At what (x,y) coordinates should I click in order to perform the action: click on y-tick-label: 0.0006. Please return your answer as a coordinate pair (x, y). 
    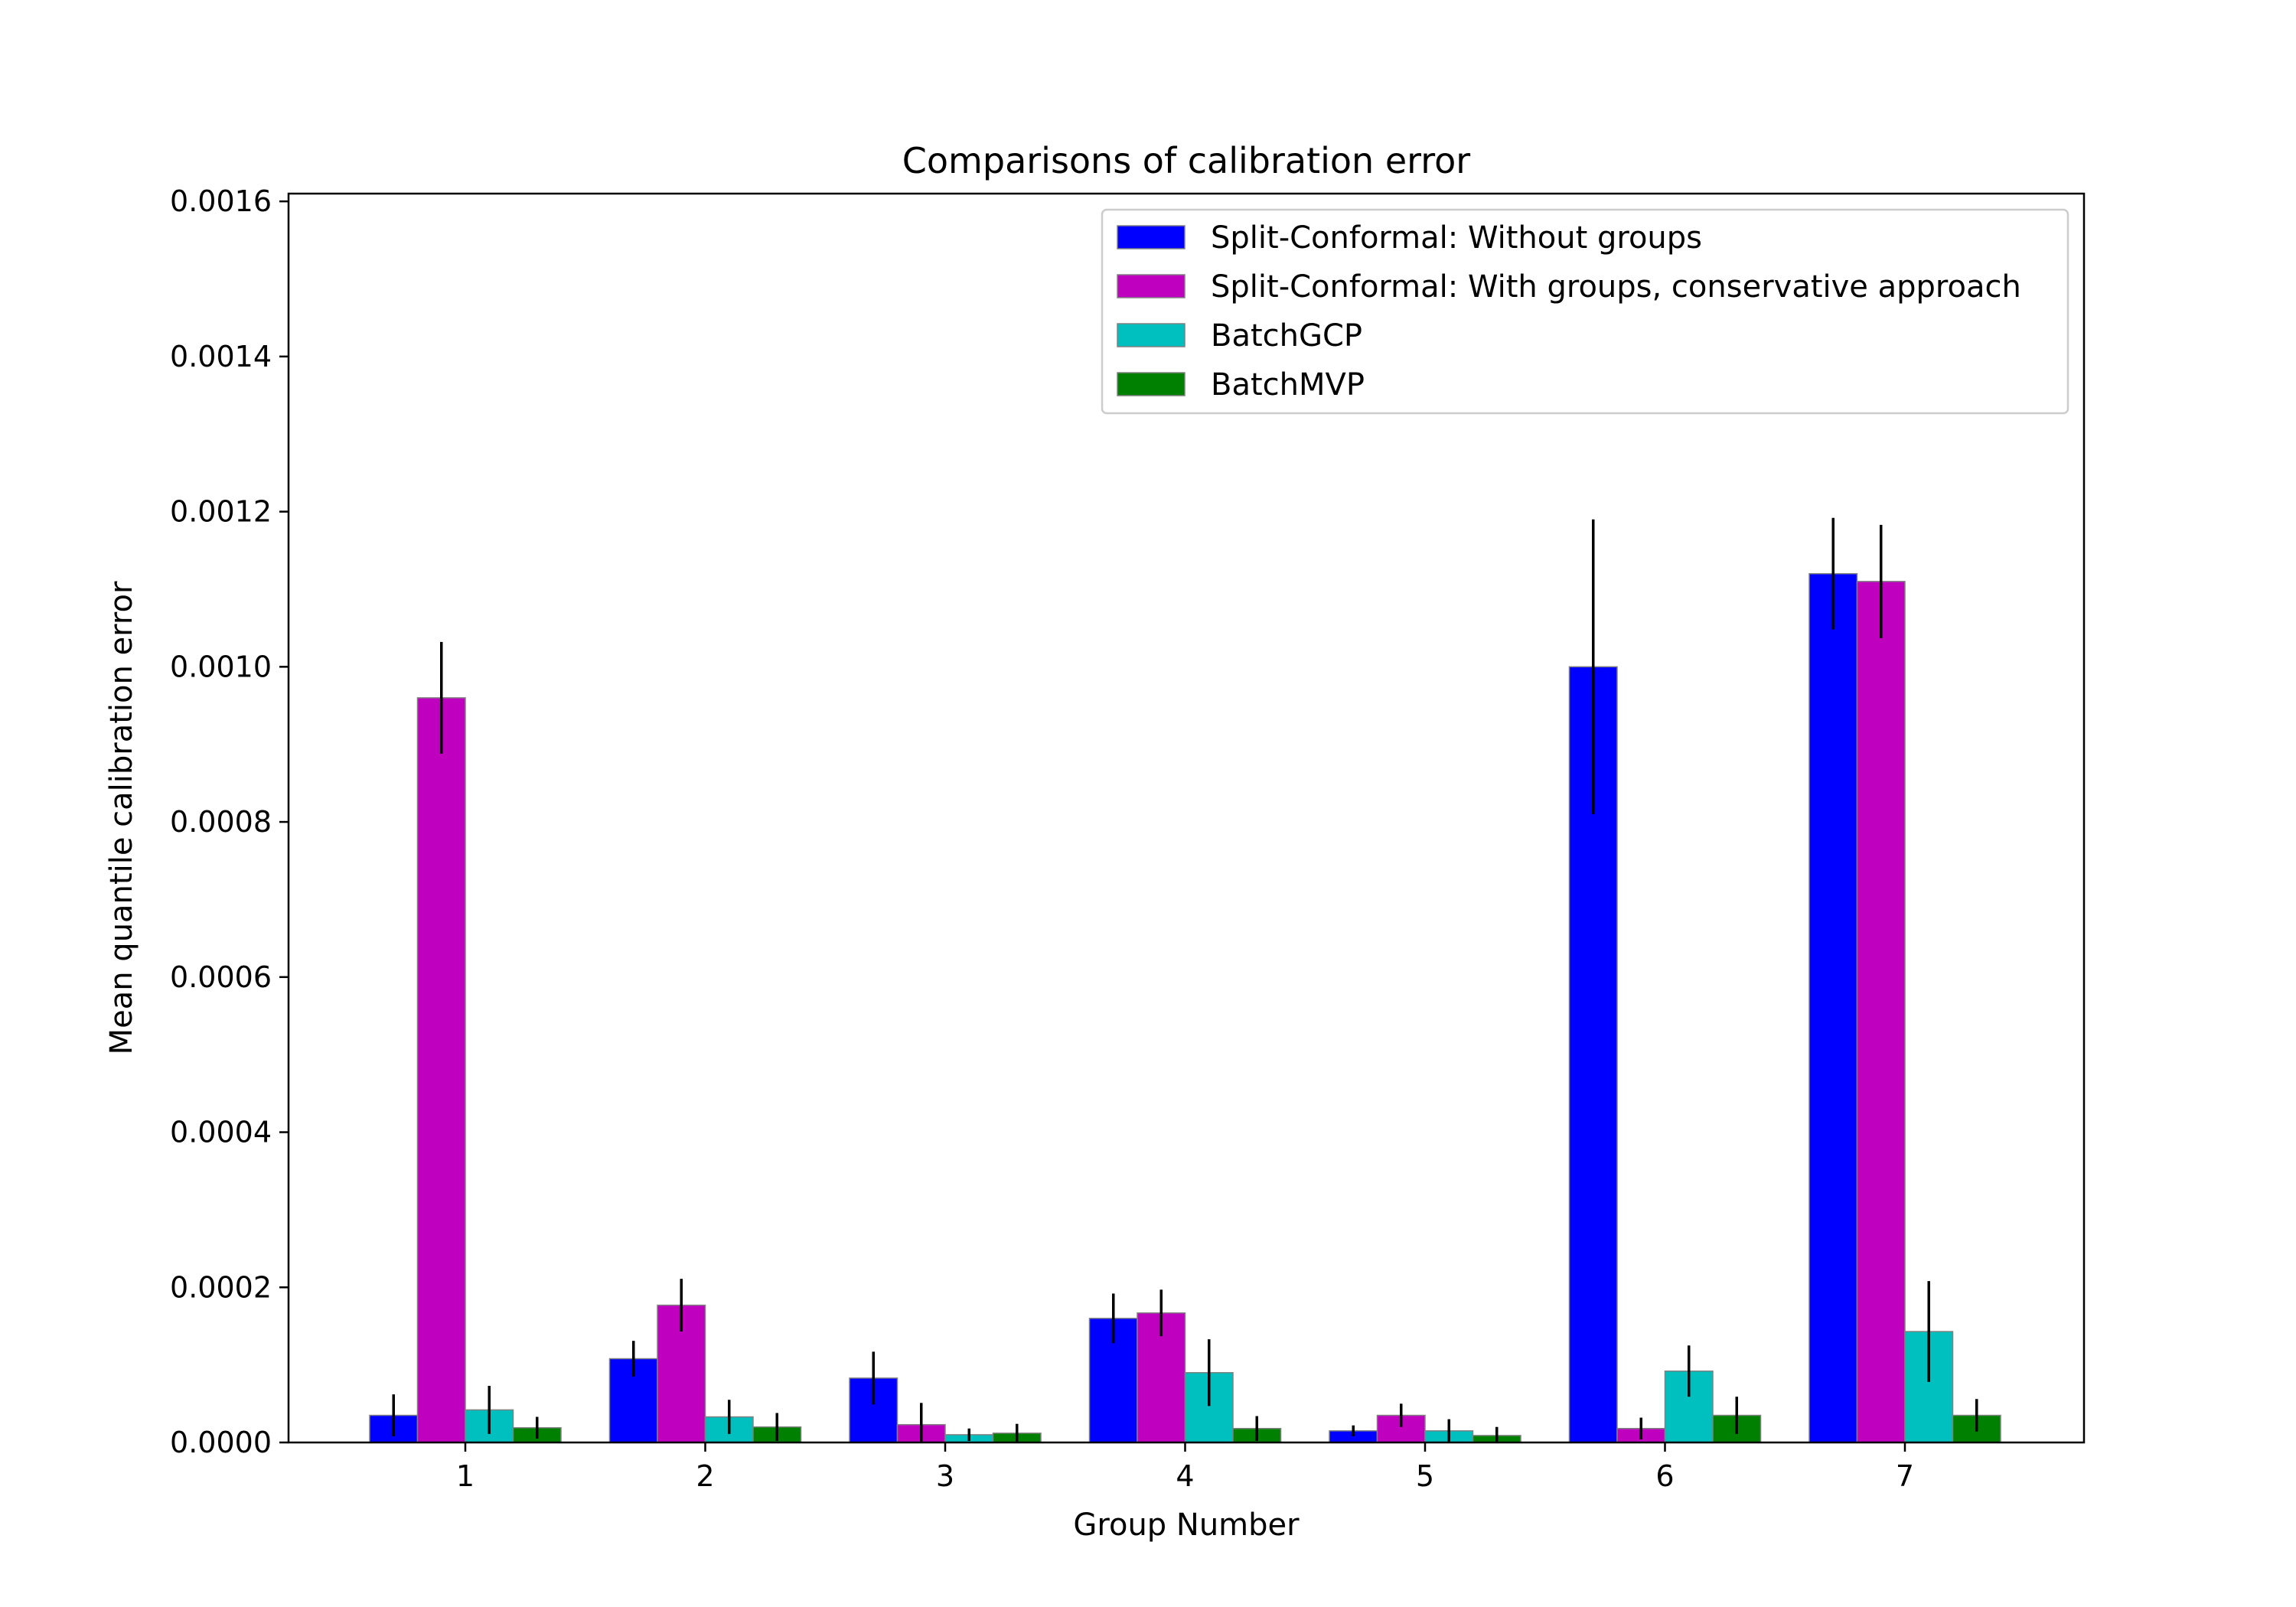
    Looking at the image, I should click on (221, 977).